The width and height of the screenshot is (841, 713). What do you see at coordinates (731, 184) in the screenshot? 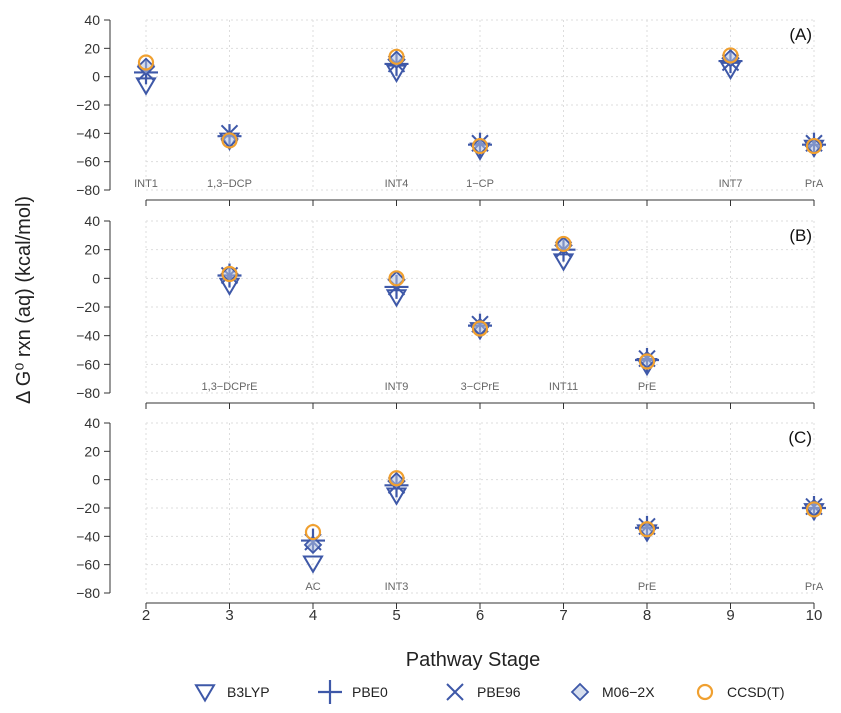
I see `stage-annotation: INT7` at bounding box center [731, 184].